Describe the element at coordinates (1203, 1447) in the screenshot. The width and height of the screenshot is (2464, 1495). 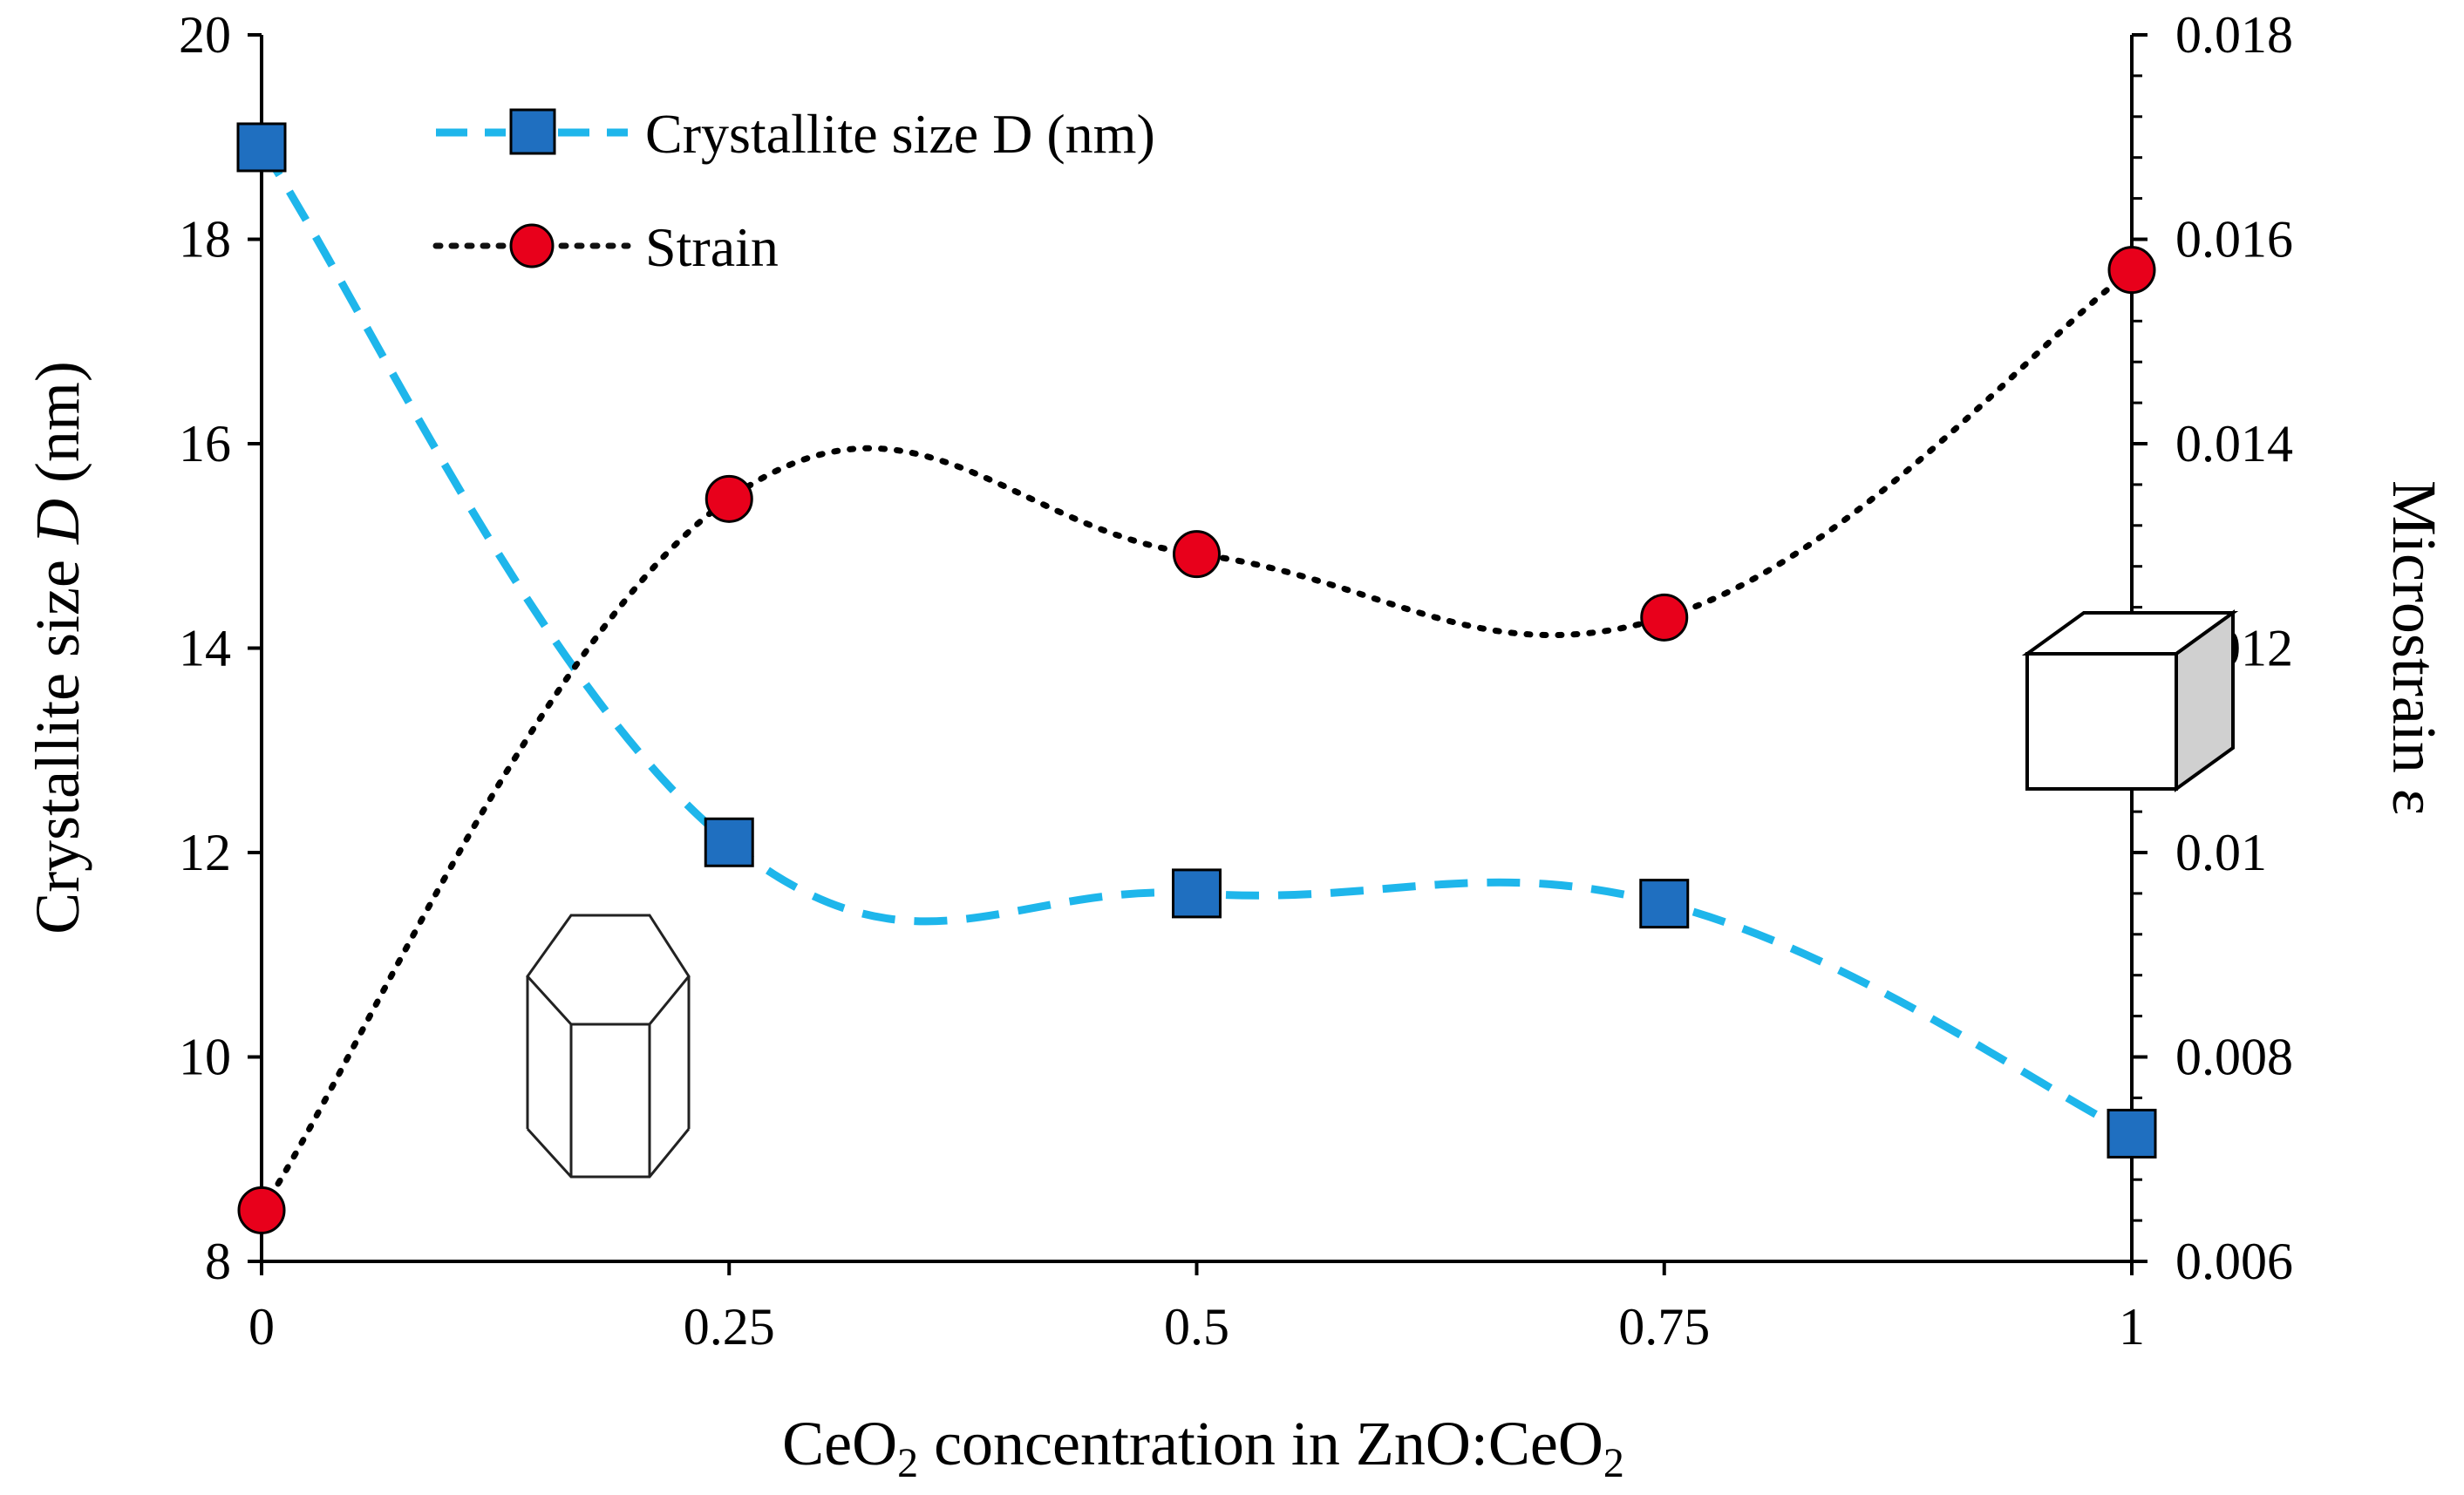
I see `x-axis-title: CeO2 concentration in ZnO:CeO2` at that location.